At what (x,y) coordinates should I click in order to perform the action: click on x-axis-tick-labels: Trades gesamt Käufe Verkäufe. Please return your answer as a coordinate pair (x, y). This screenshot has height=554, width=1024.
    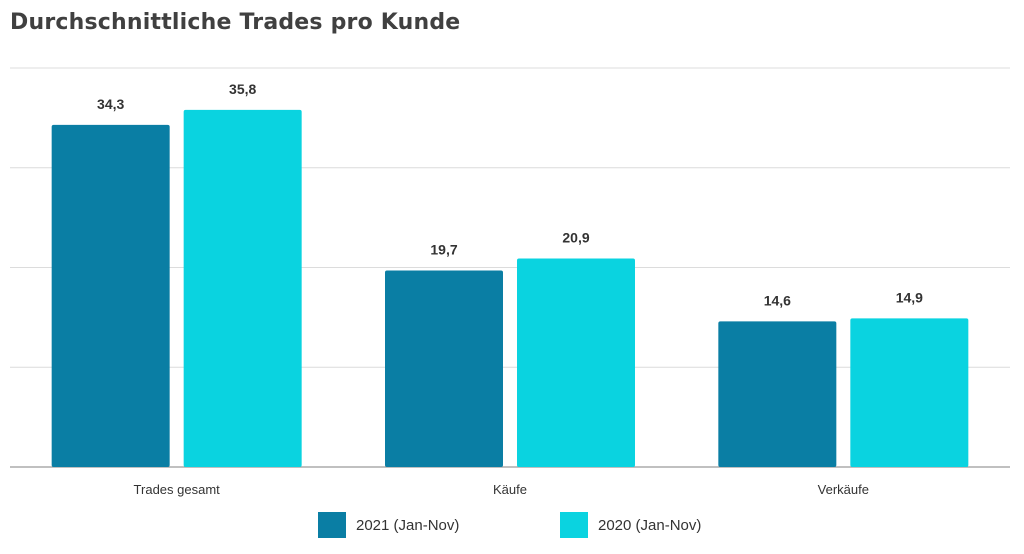
    Looking at the image, I should click on (501, 489).